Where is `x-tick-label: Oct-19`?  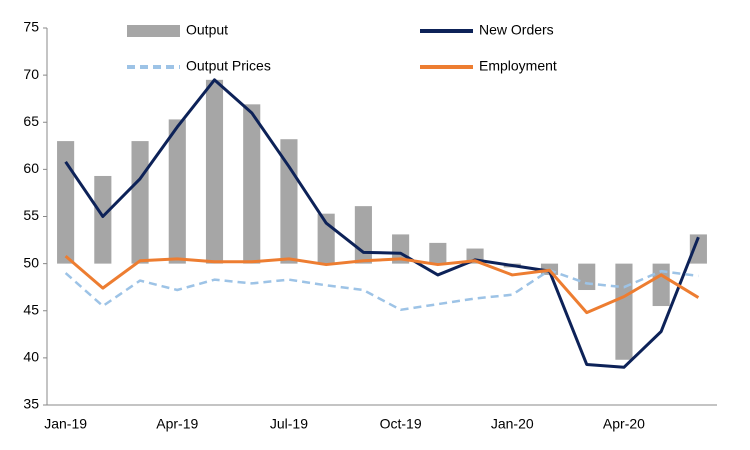
x-tick-label: Oct-19 is located at coordinates (401, 424).